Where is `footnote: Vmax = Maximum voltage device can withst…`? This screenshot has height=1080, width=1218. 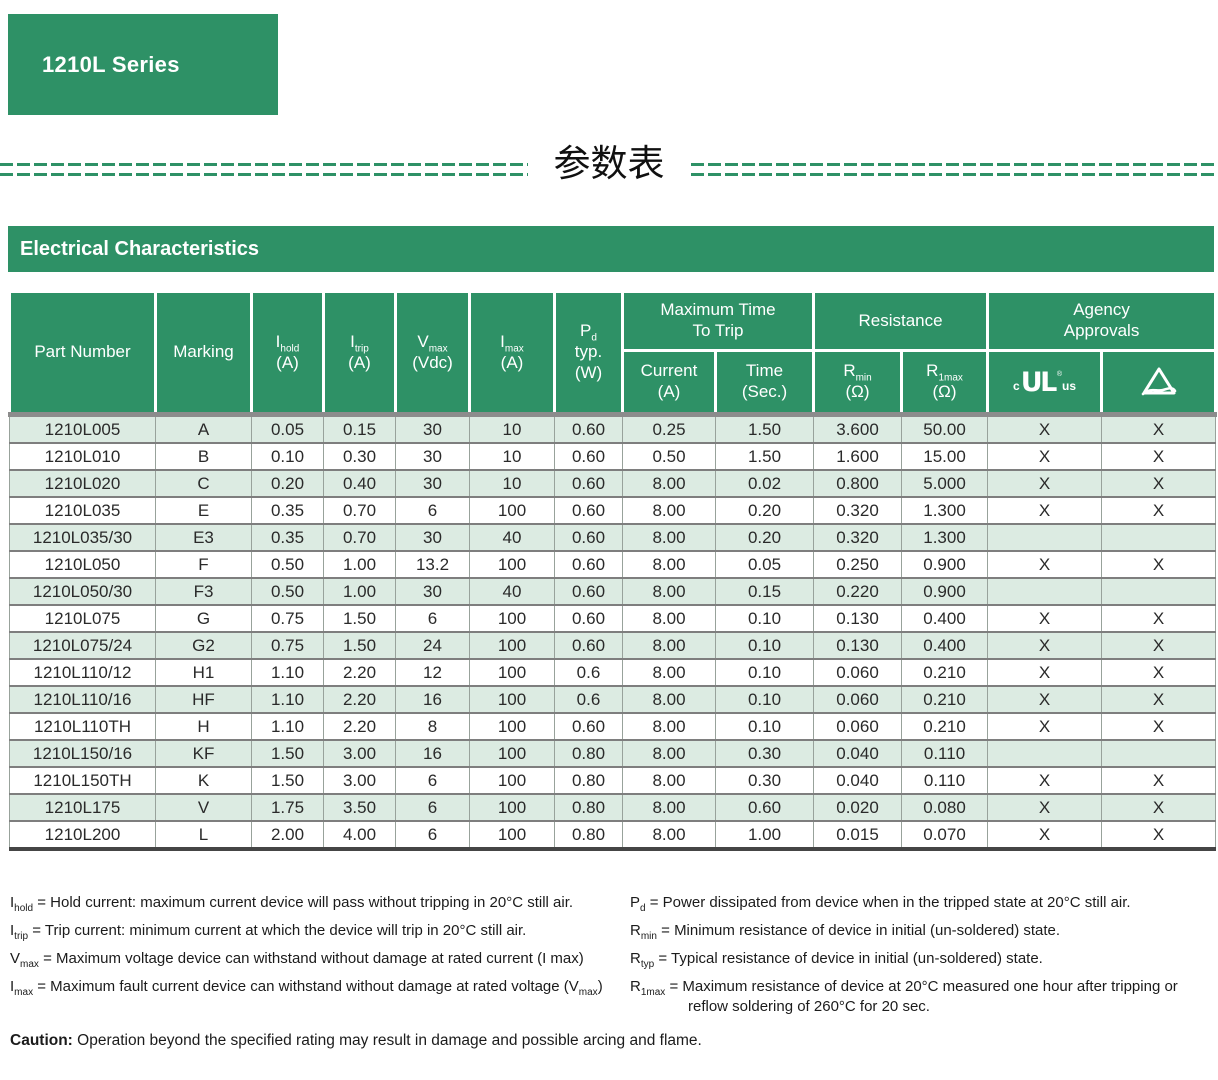
footnote: Vmax = Maximum voltage device can withst… is located at coordinates (297, 960).